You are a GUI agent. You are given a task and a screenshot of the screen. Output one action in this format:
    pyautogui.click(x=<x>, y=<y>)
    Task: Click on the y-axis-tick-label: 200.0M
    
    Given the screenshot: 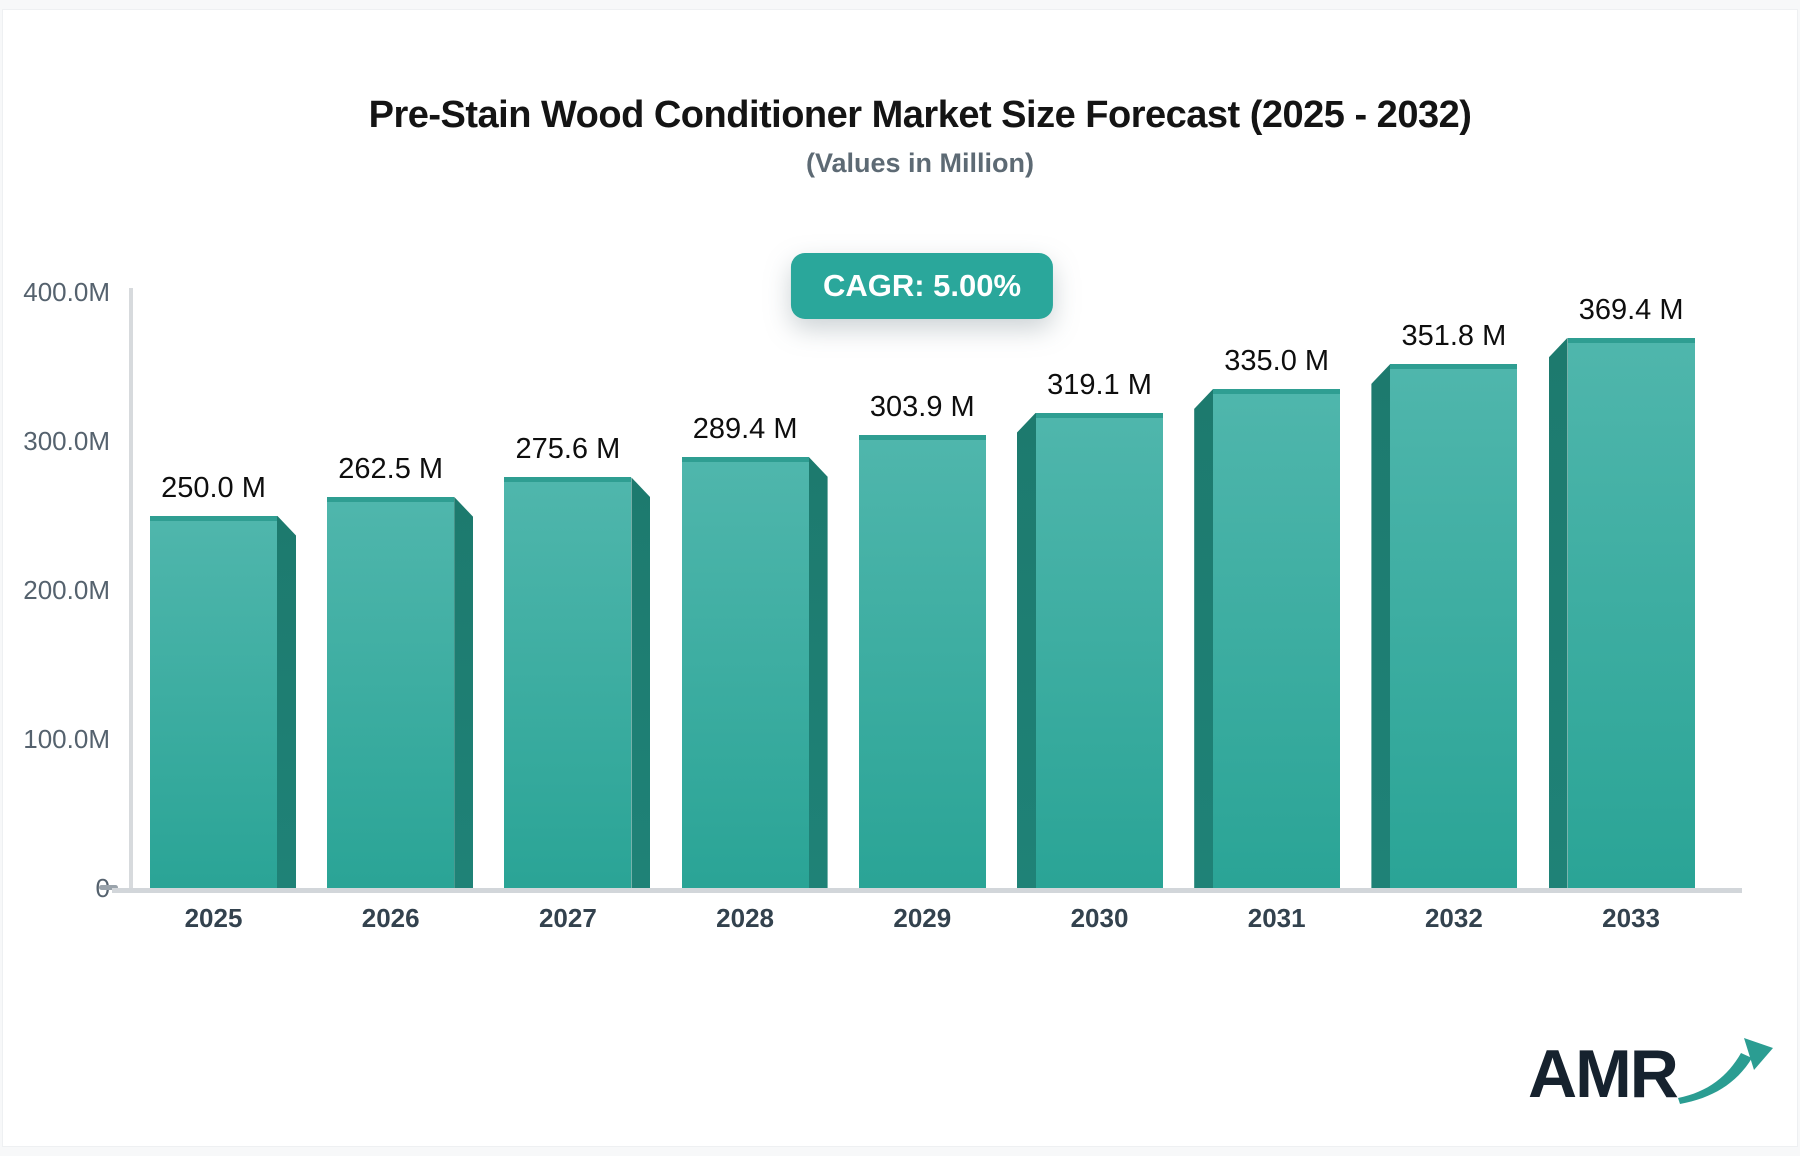 What is the action you would take?
    pyautogui.click(x=66, y=590)
    